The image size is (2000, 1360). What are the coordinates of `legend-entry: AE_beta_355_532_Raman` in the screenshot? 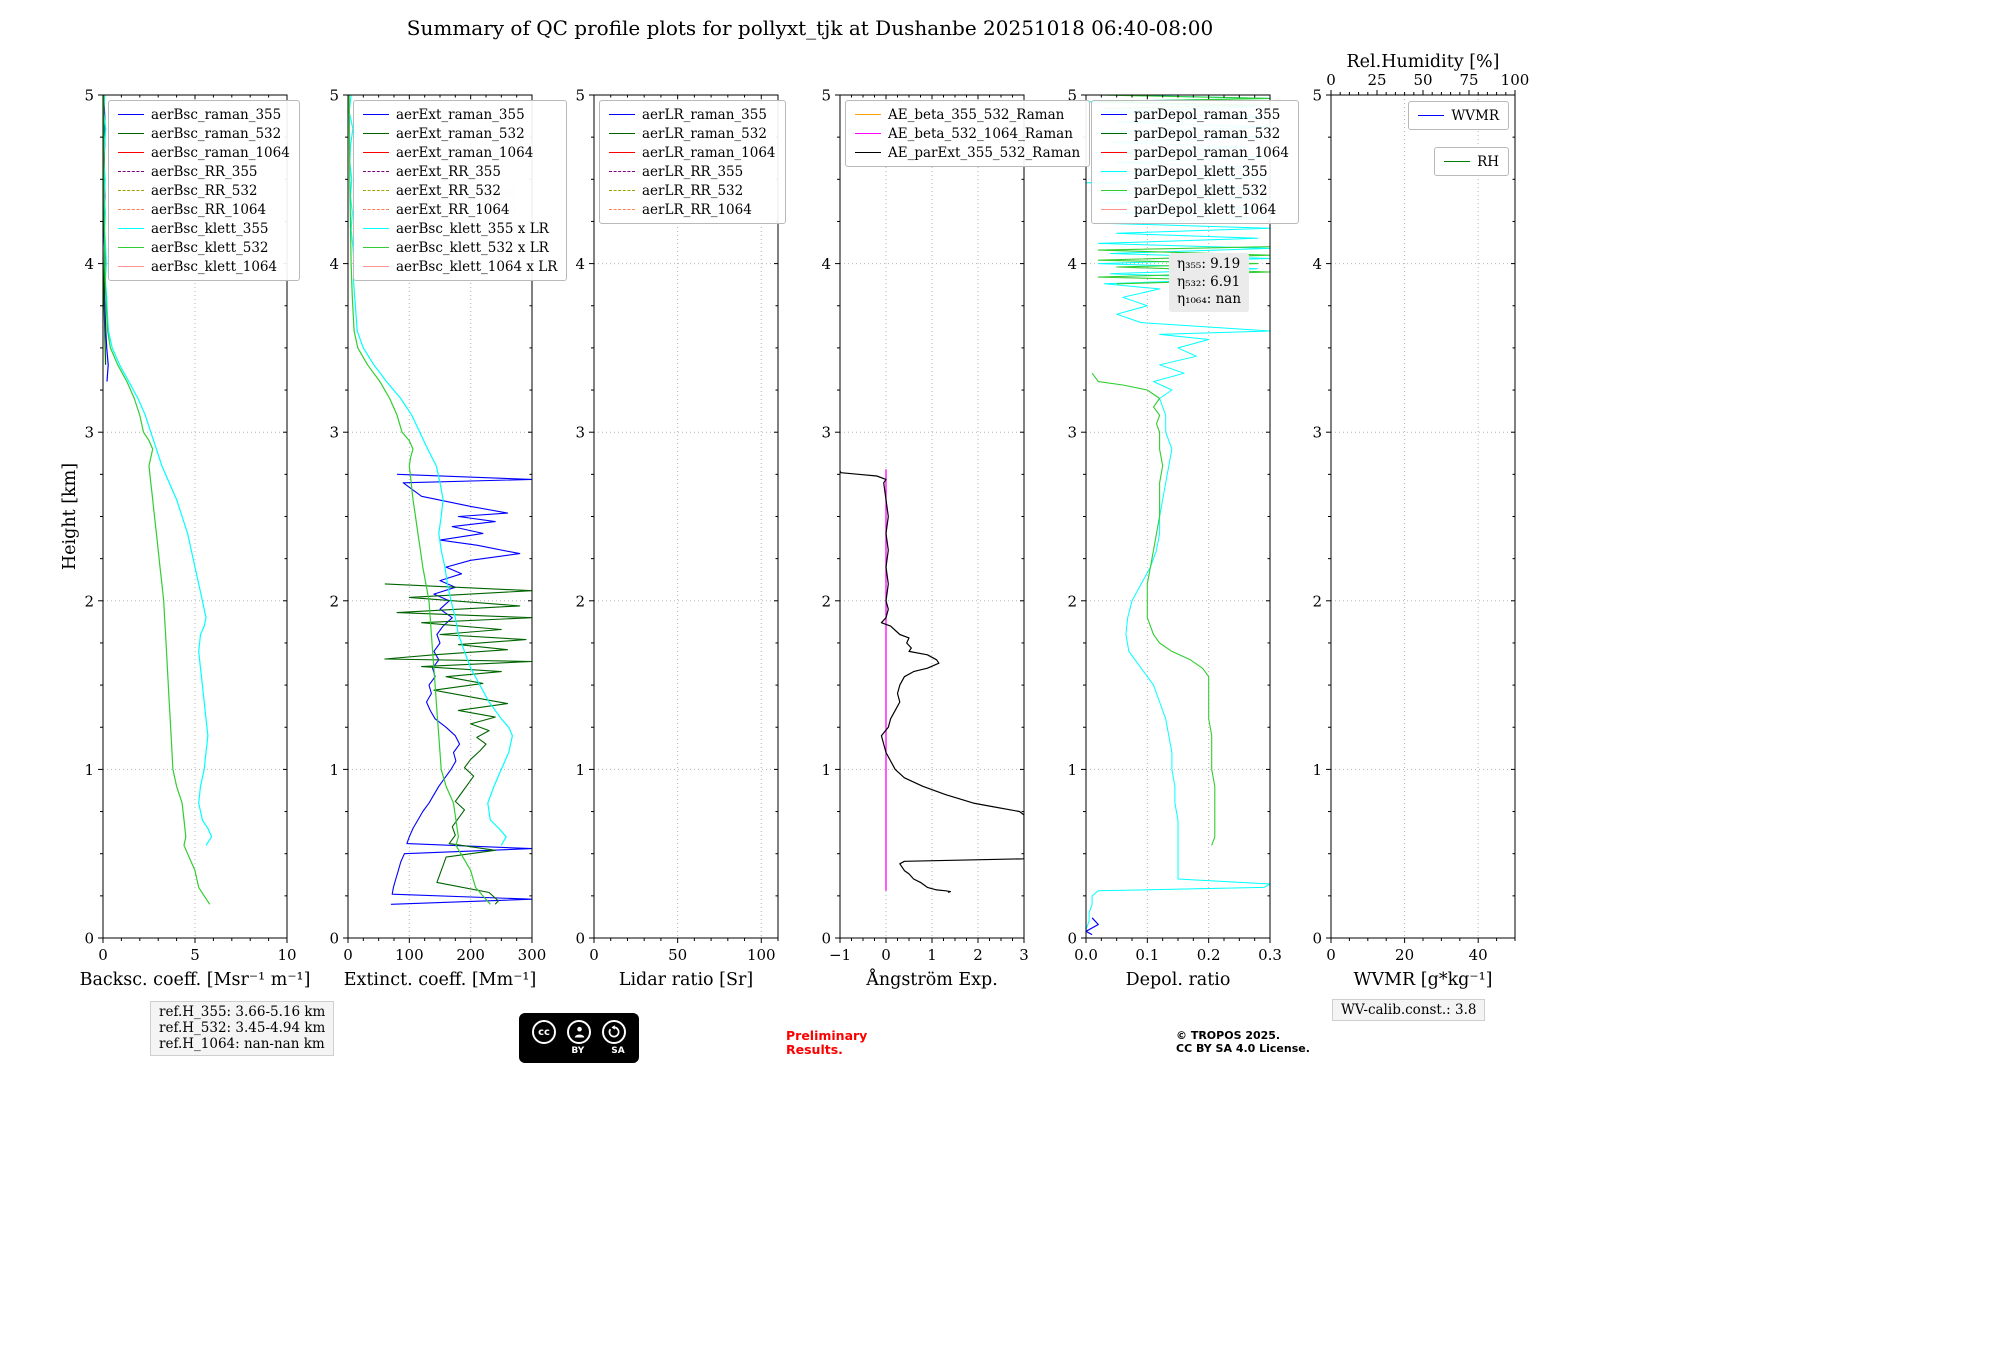 It's located at (967, 114).